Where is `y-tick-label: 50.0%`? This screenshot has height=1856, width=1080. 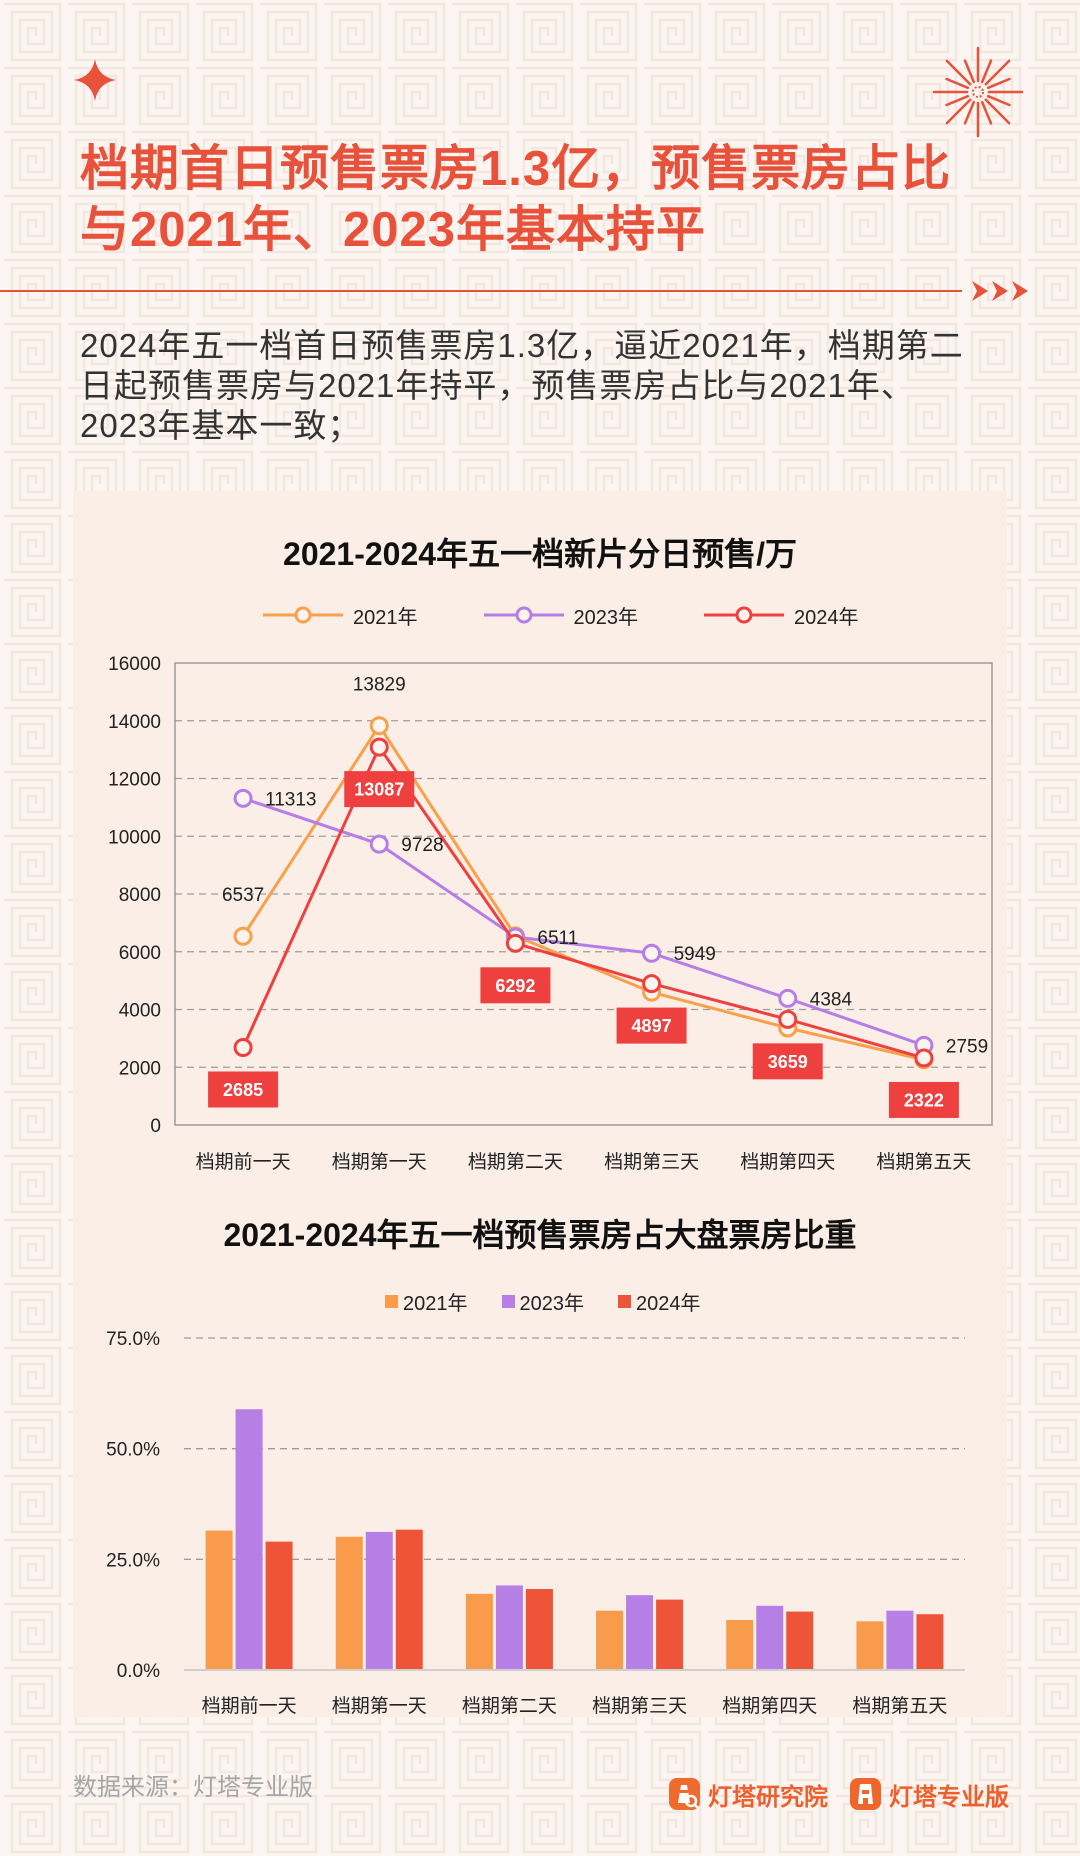
y-tick-label: 50.0% is located at coordinates (133, 1450).